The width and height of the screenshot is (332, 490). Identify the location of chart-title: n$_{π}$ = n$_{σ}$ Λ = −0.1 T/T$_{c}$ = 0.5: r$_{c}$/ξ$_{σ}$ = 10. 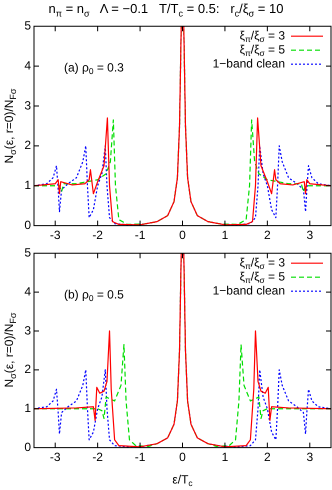
(166, 10).